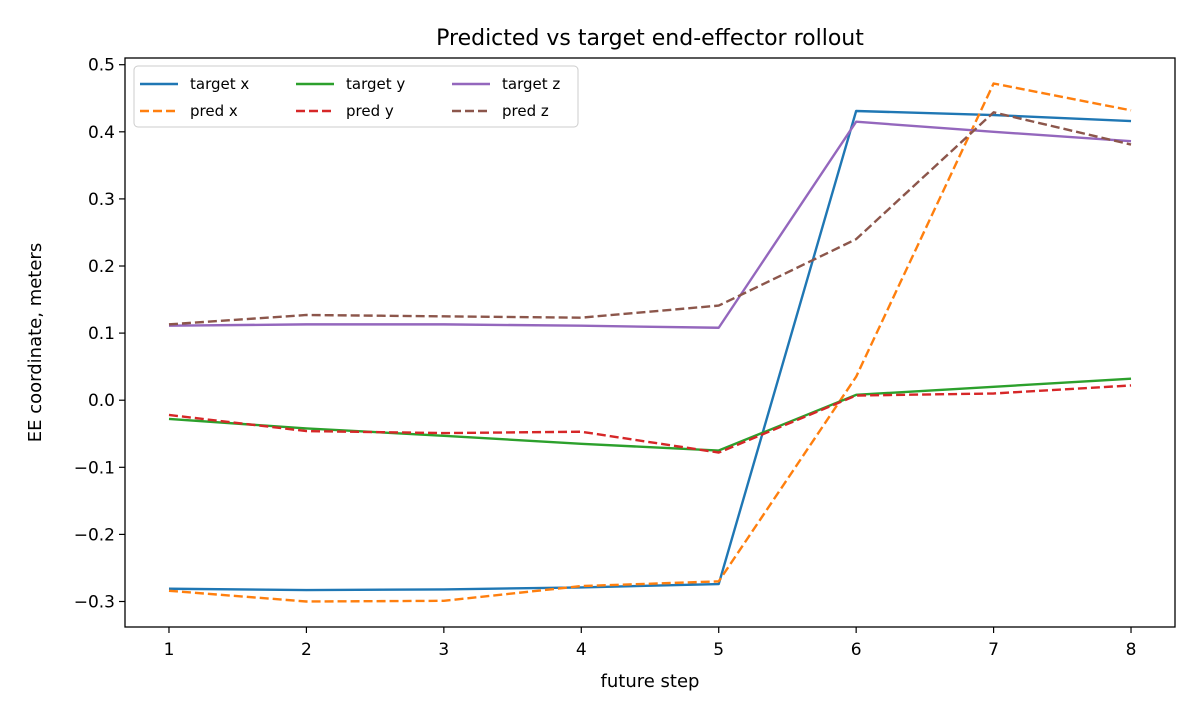 Image resolution: width=1200 pixels, height=720 pixels. I want to click on x-axis-label: future step, so click(650, 681).